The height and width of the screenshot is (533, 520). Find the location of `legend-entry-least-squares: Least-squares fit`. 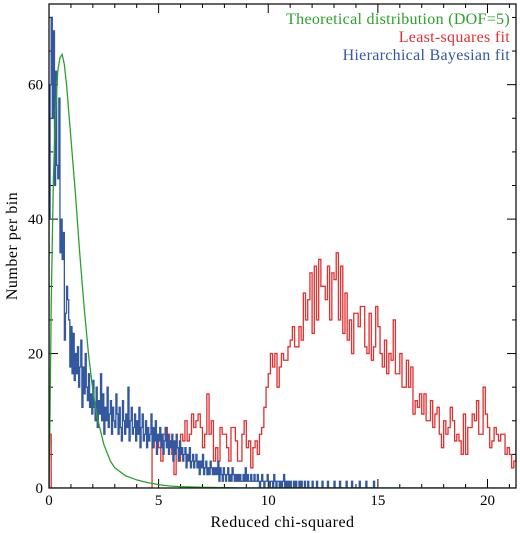

legend-entry-least-squares: Least-squares fit is located at coordinates (455, 37).